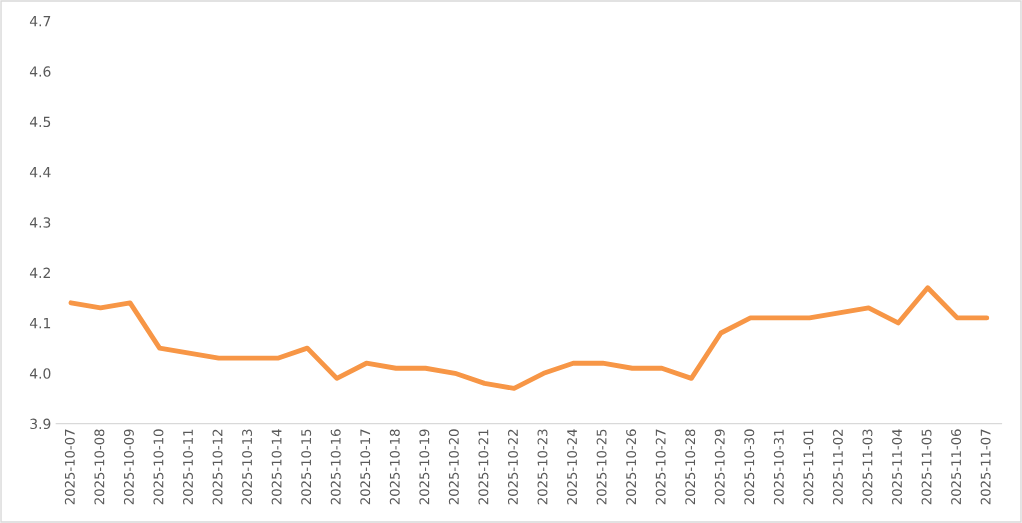  What do you see at coordinates (365, 467) in the screenshot?
I see `x-tick-label: 2025-10-17` at bounding box center [365, 467].